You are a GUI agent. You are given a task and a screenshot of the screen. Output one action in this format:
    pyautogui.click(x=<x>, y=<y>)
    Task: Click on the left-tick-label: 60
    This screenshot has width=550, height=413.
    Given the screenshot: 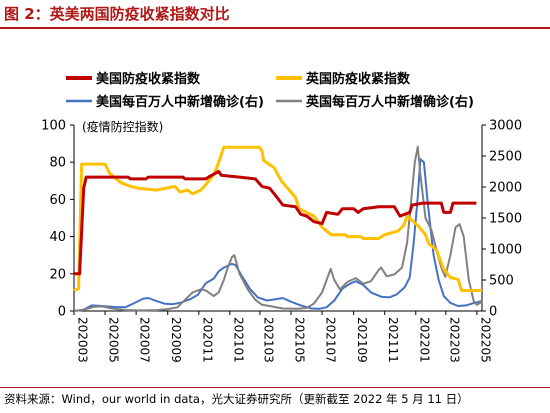 What is the action you would take?
    pyautogui.click(x=57, y=200)
    